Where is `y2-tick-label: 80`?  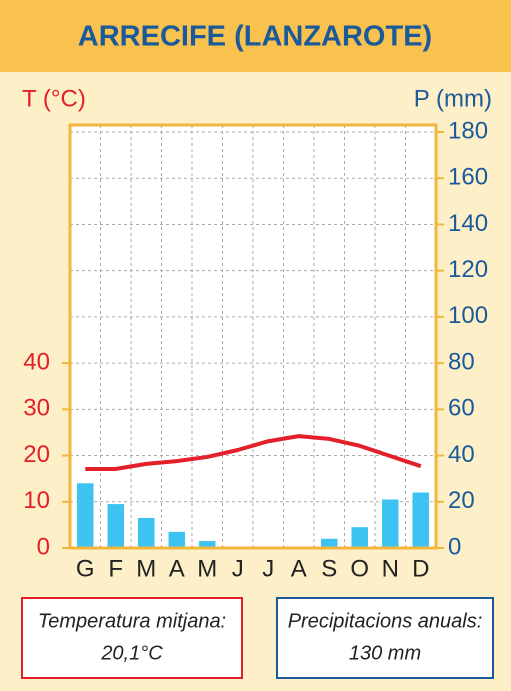
y2-tick-label: 80 is located at coordinates (461, 361).